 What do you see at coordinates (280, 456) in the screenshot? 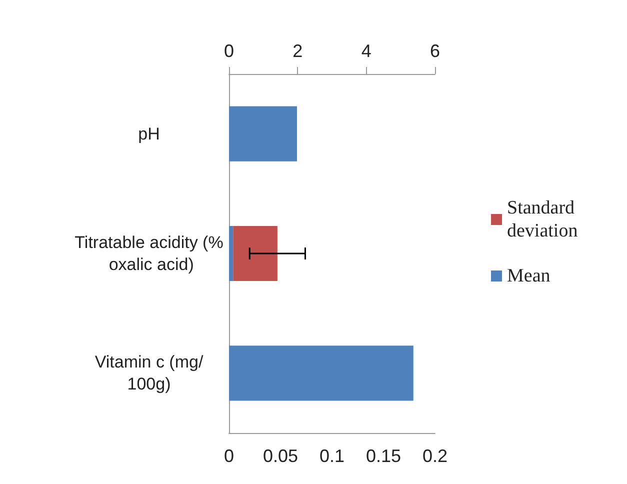
I see `x-tick-label: 0.05` at bounding box center [280, 456].